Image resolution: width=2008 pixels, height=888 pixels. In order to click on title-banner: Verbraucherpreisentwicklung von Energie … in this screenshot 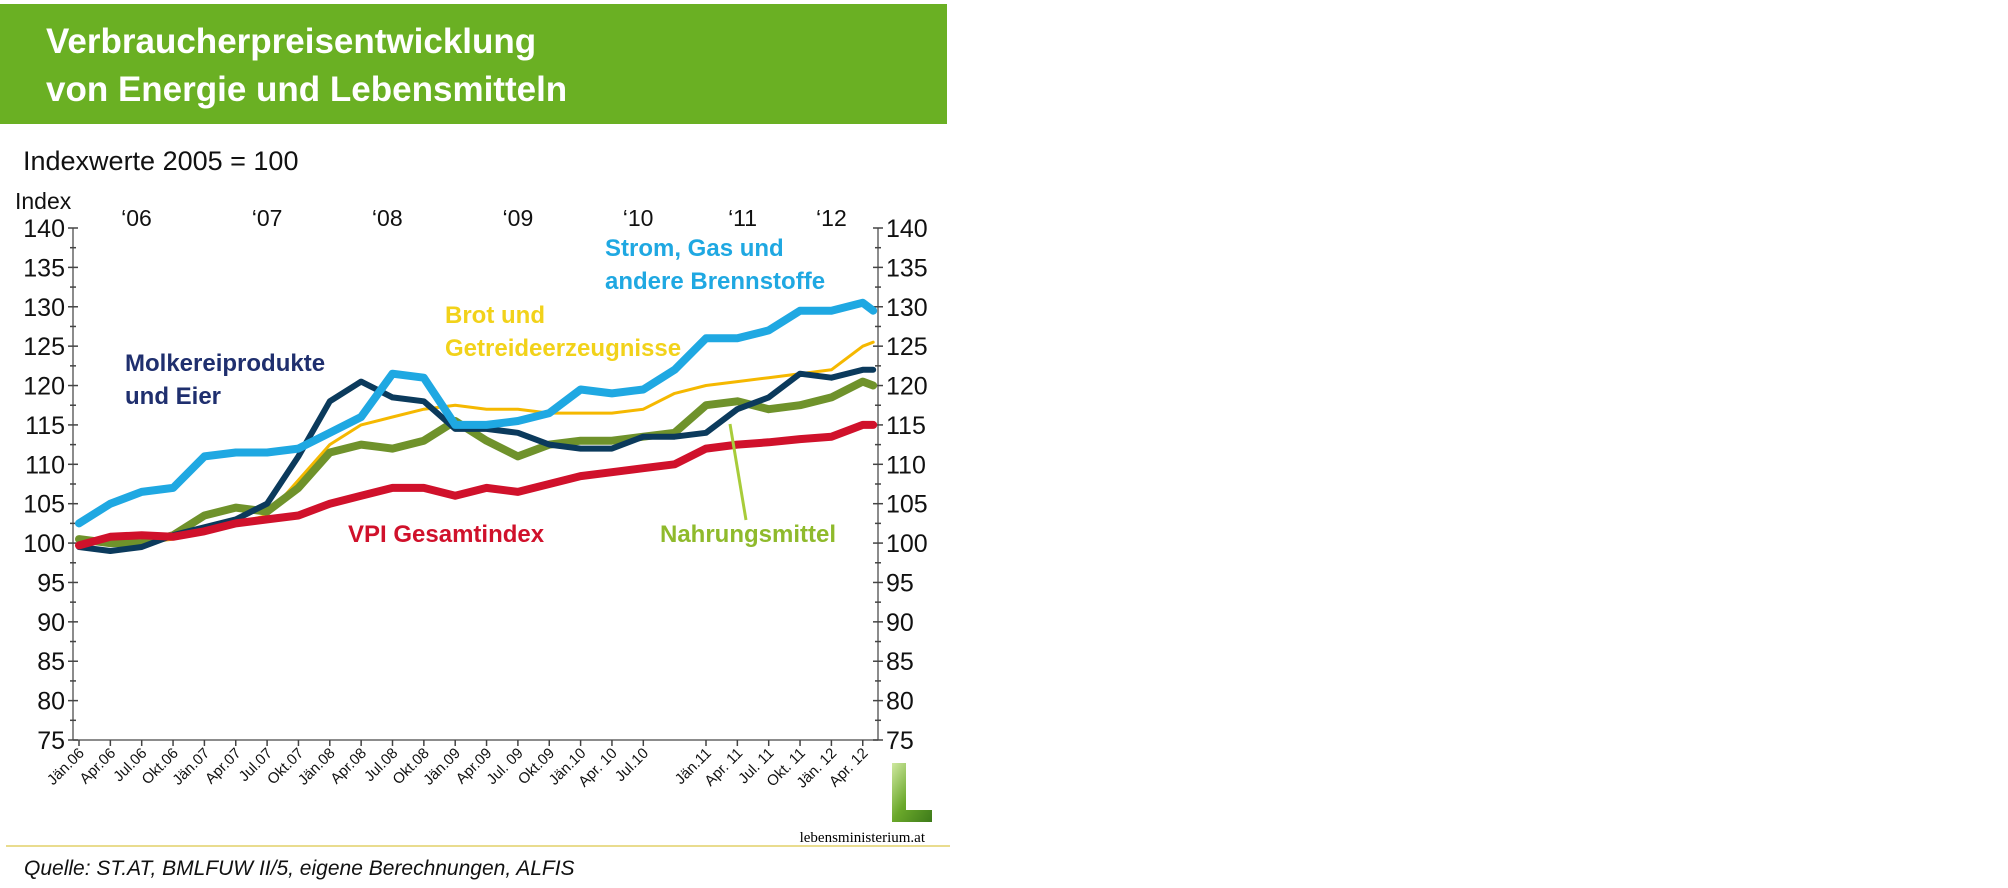, I will do `click(473, 64)`.